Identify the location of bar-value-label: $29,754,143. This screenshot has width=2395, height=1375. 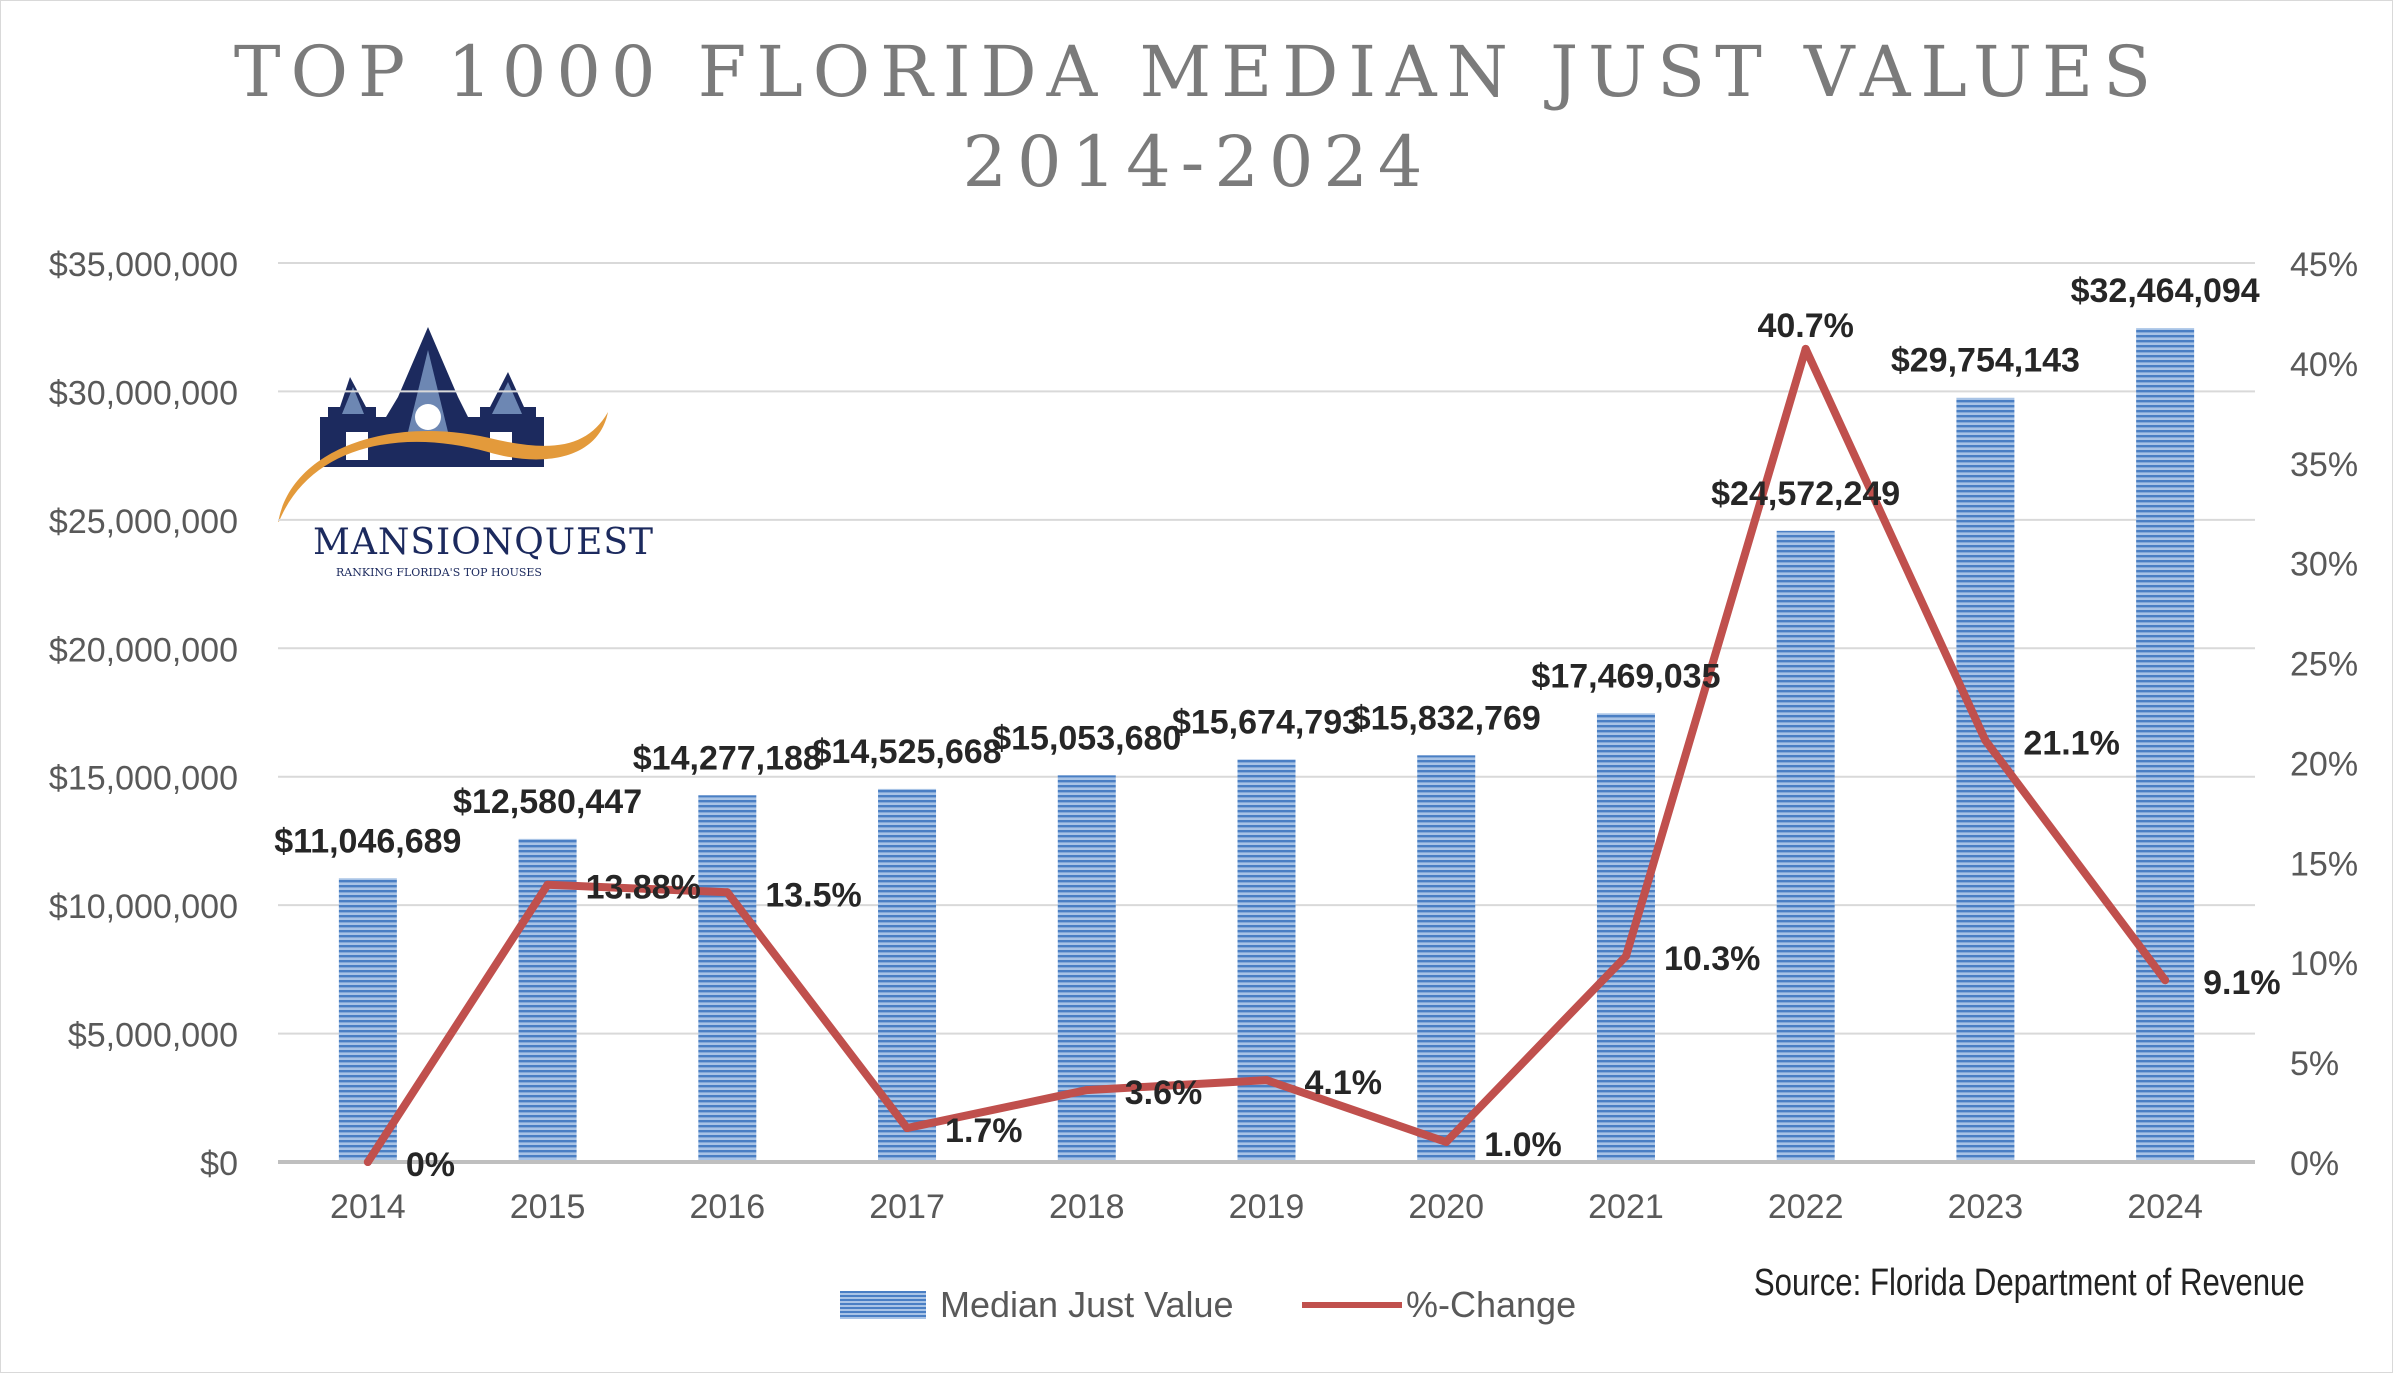
(1985, 361).